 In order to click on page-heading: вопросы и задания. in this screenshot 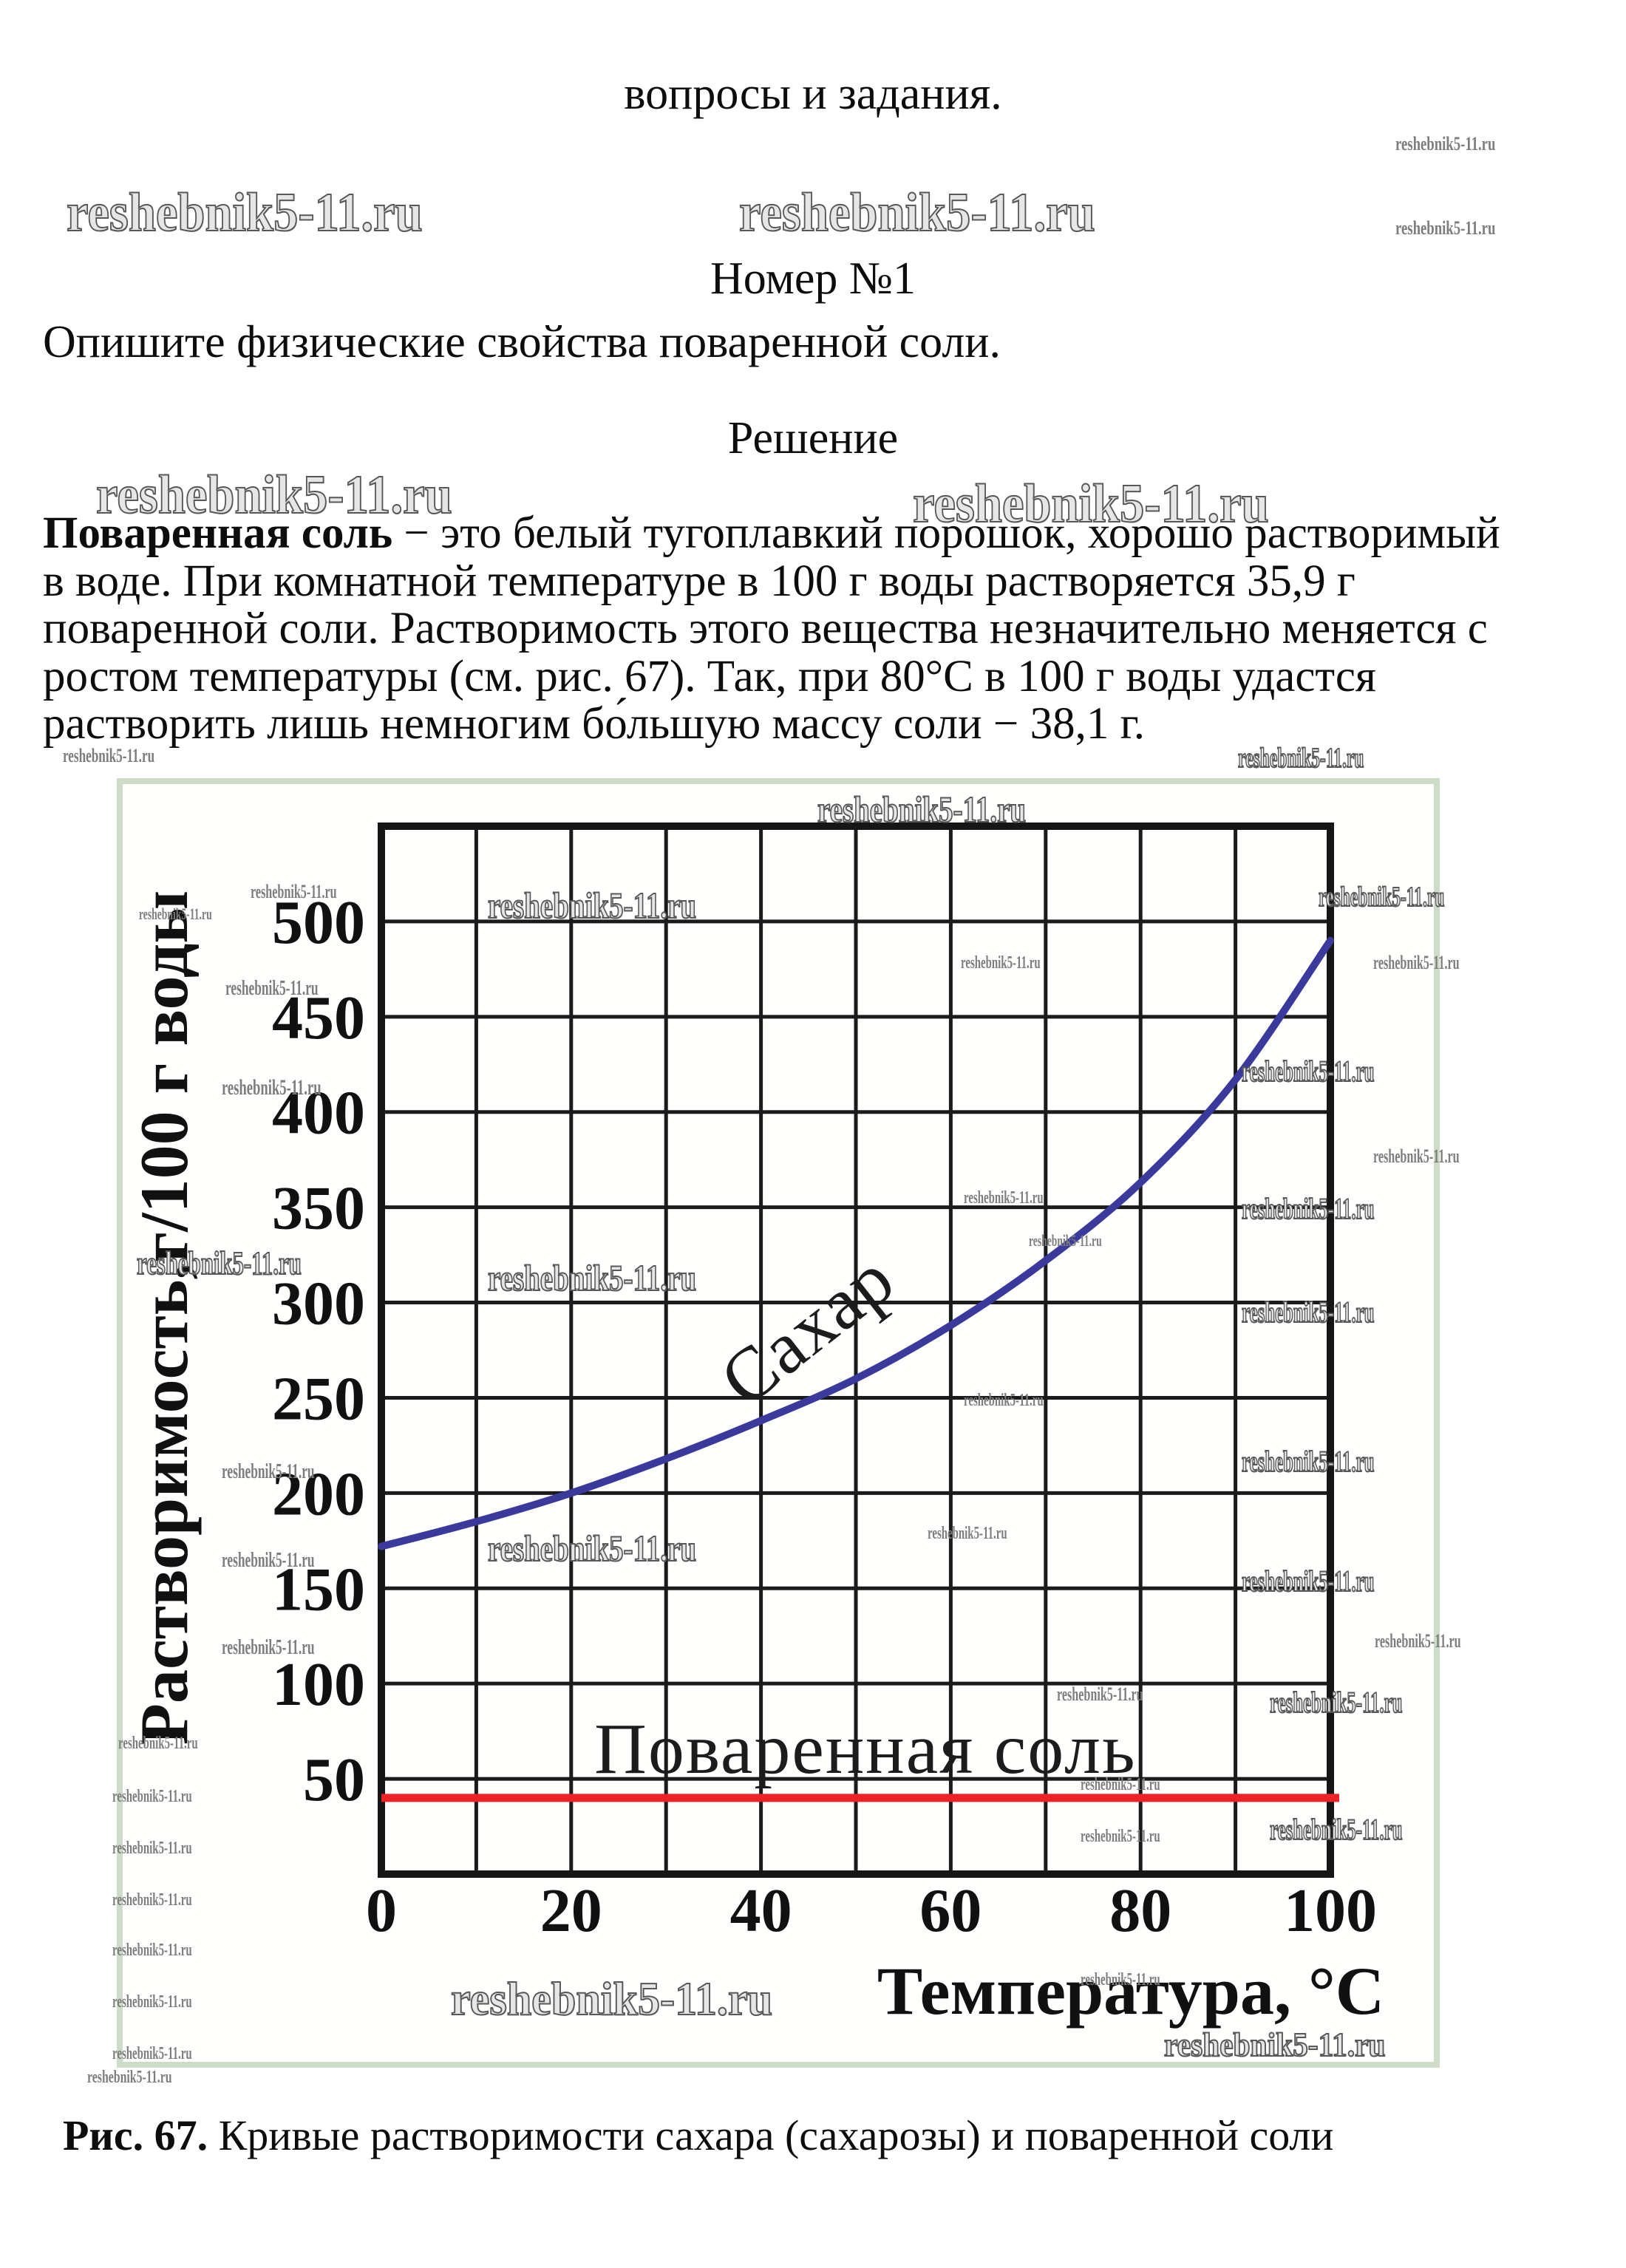, I will do `click(813, 94)`.